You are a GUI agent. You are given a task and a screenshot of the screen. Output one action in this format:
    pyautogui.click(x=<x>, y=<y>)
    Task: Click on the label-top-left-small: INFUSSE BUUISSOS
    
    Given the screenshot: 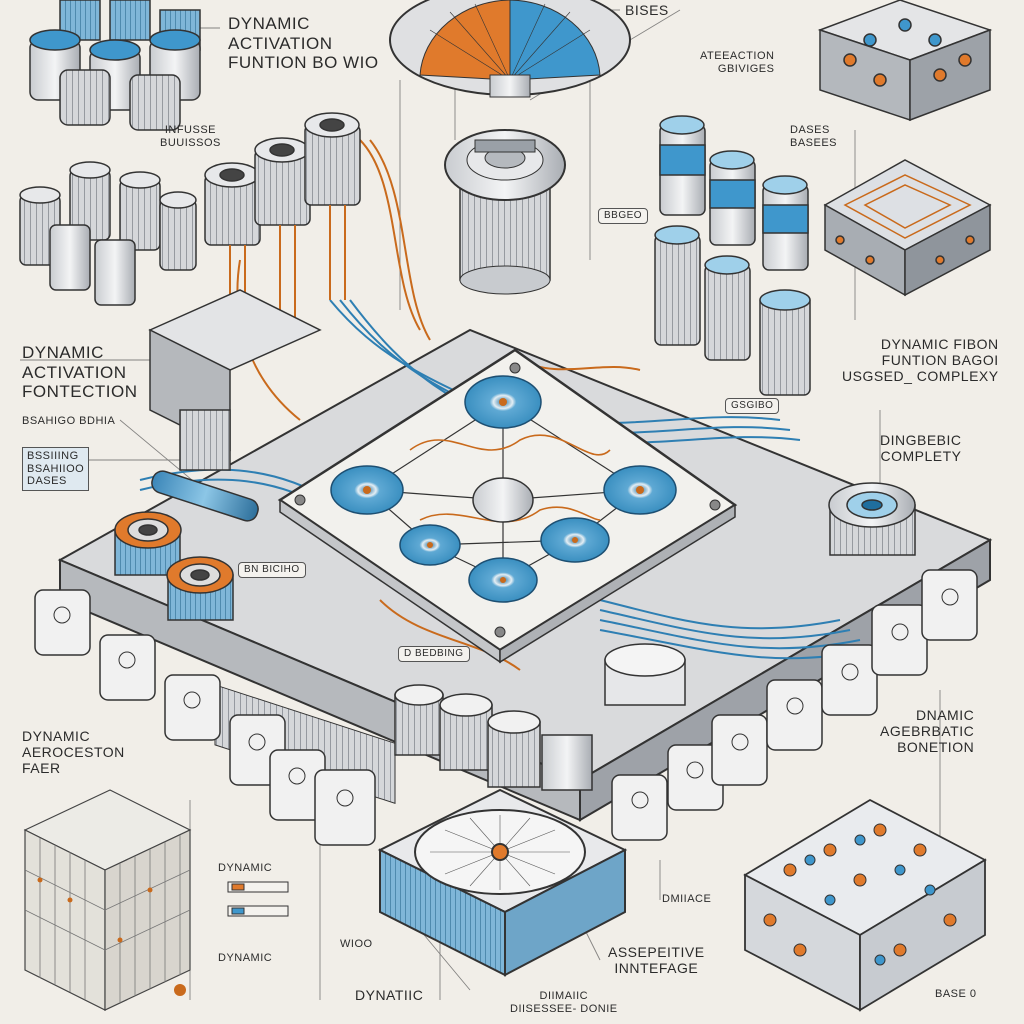 What is the action you would take?
    pyautogui.click(x=190, y=136)
    